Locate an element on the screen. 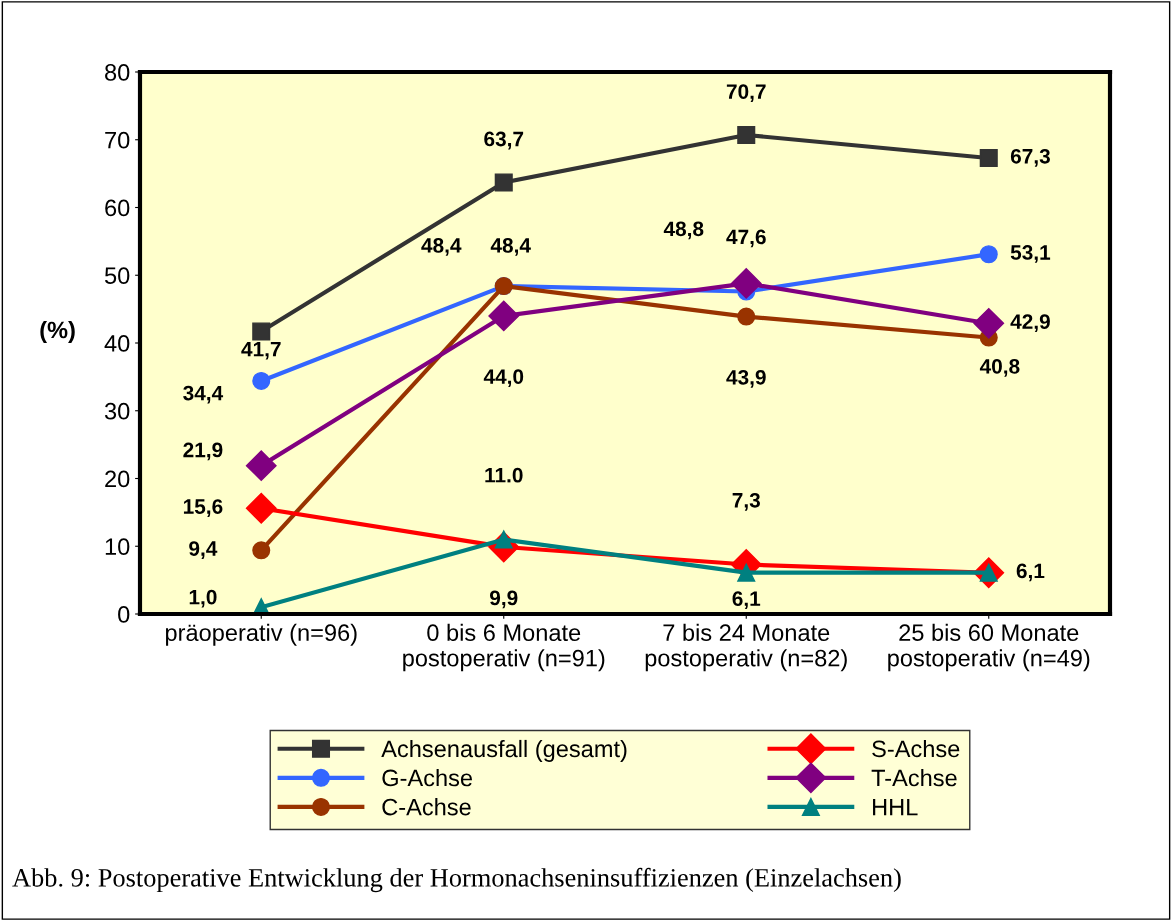 This screenshot has height=921, width=1172. data-label: 9,9 is located at coordinates (503, 599).